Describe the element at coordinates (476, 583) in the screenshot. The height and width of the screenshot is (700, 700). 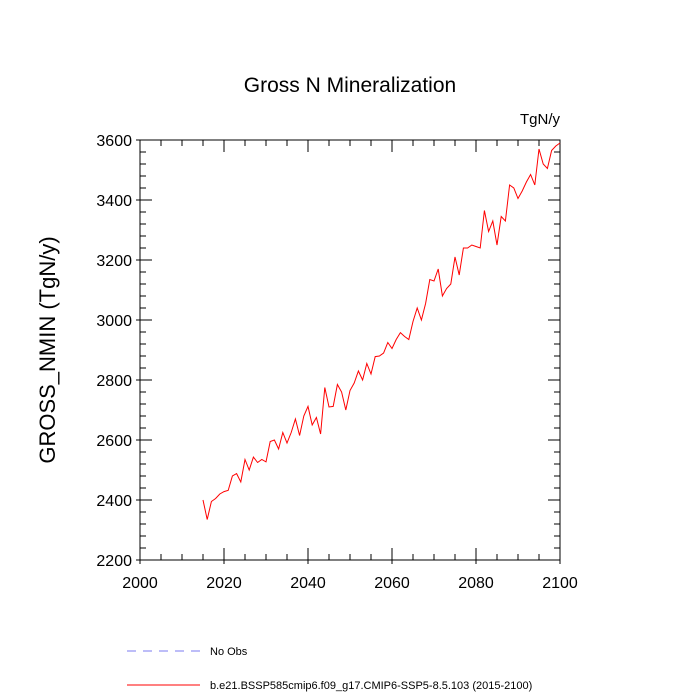
I see `x-tick-label: 2080` at that location.